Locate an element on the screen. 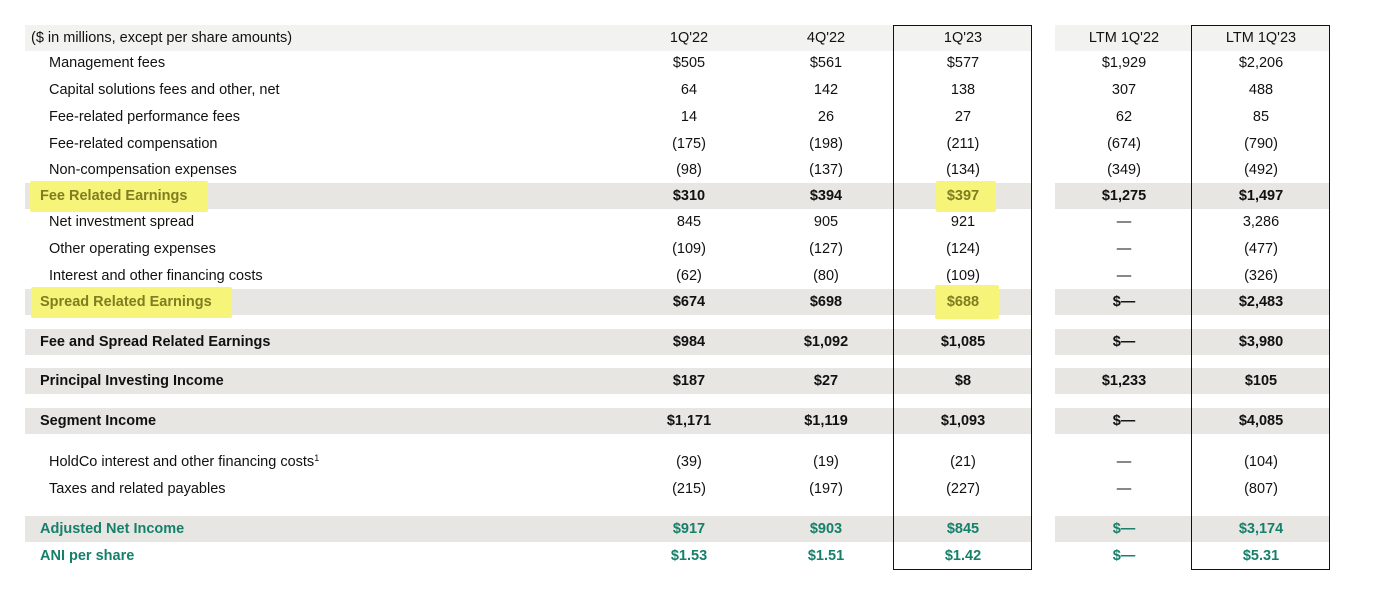  band-fsre-ltm is located at coordinates (1192, 342).